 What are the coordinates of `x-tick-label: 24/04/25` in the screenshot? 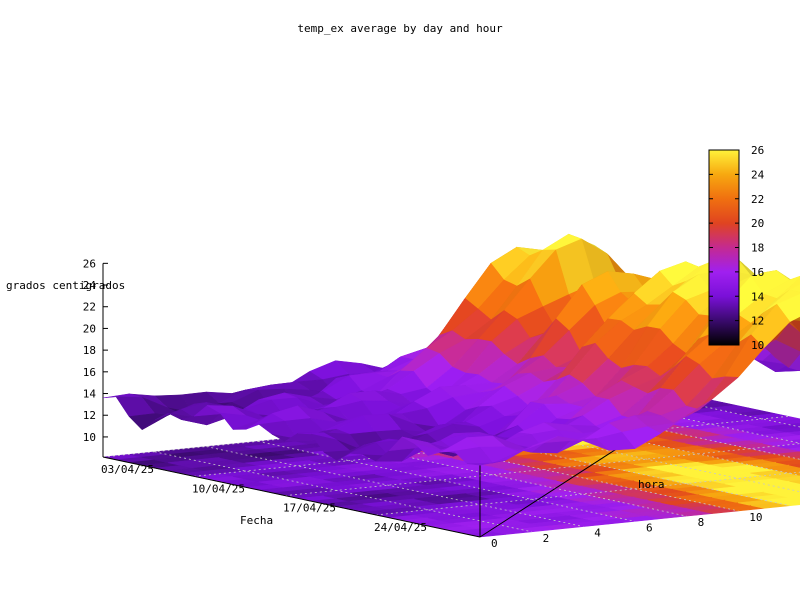 It's located at (400, 527).